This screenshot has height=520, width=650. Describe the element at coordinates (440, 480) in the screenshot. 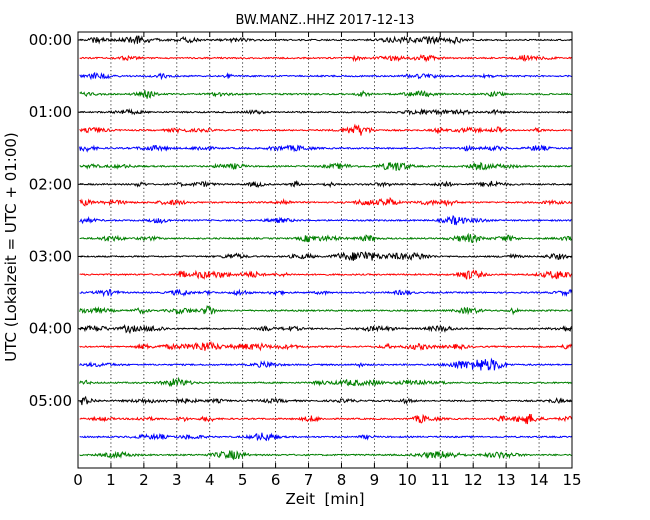

I see `x-tick-label-11: 11` at that location.